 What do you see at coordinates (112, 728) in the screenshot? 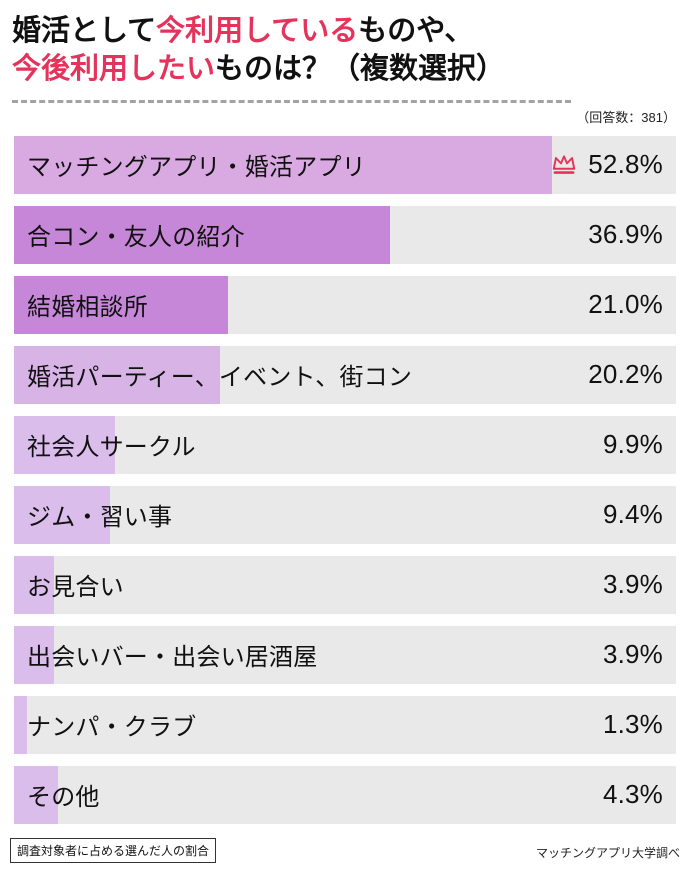
I see `bar-label: ナンパ・クラブ` at bounding box center [112, 728].